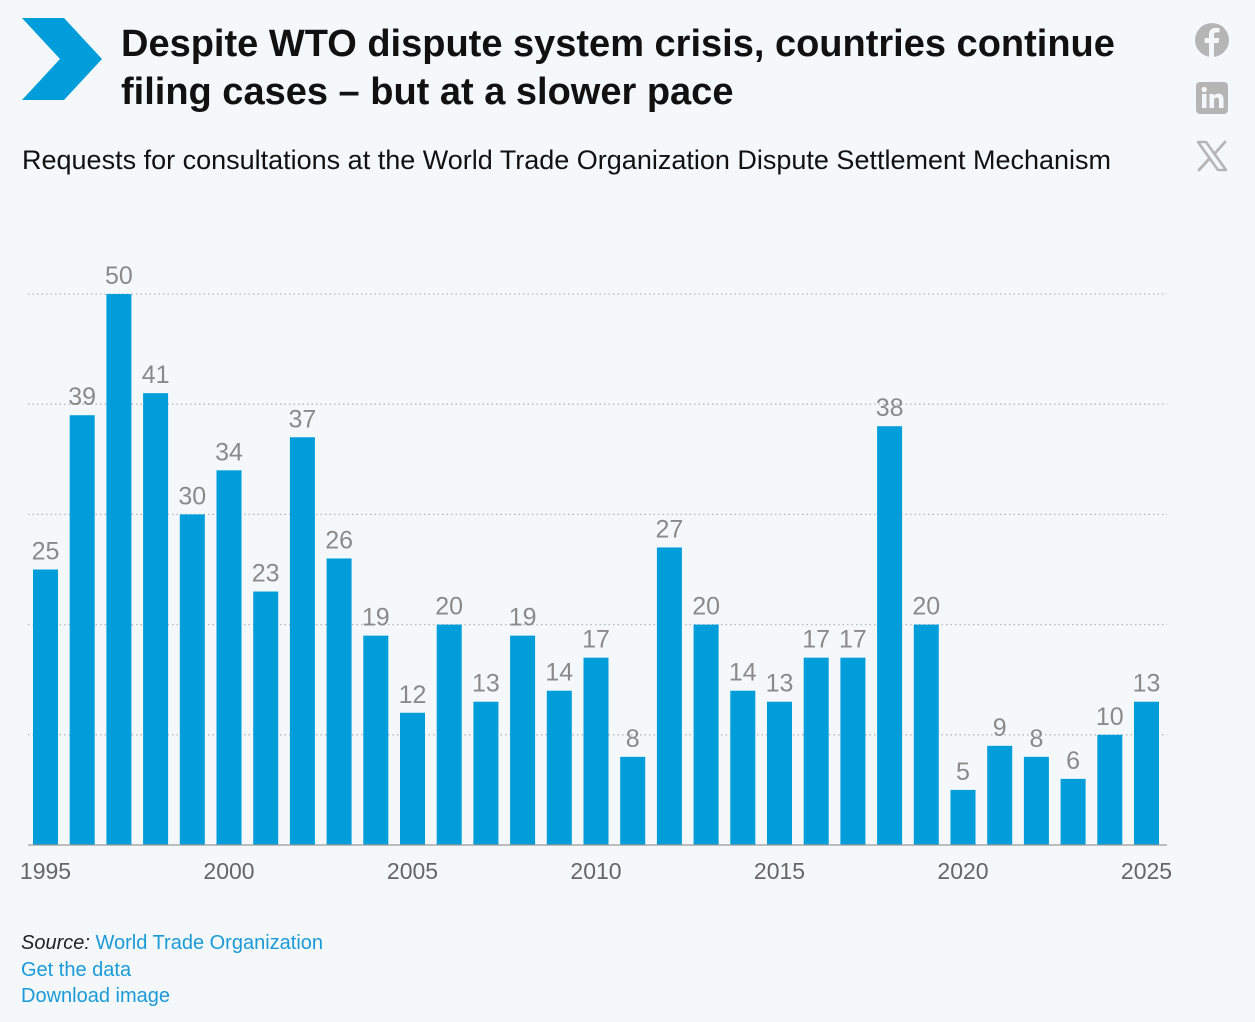 The width and height of the screenshot is (1255, 1022). What do you see at coordinates (1212, 98) in the screenshot?
I see `linkedin-icon` at bounding box center [1212, 98].